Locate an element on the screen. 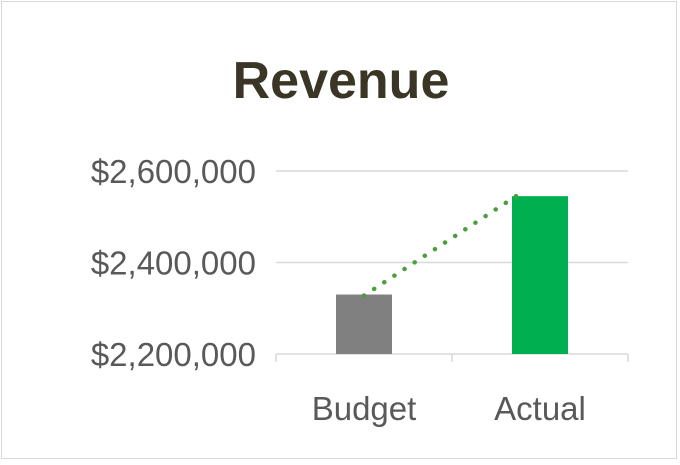 Image resolution: width=680 pixels, height=465 pixels. x-tick-label: Budget is located at coordinates (364, 408).